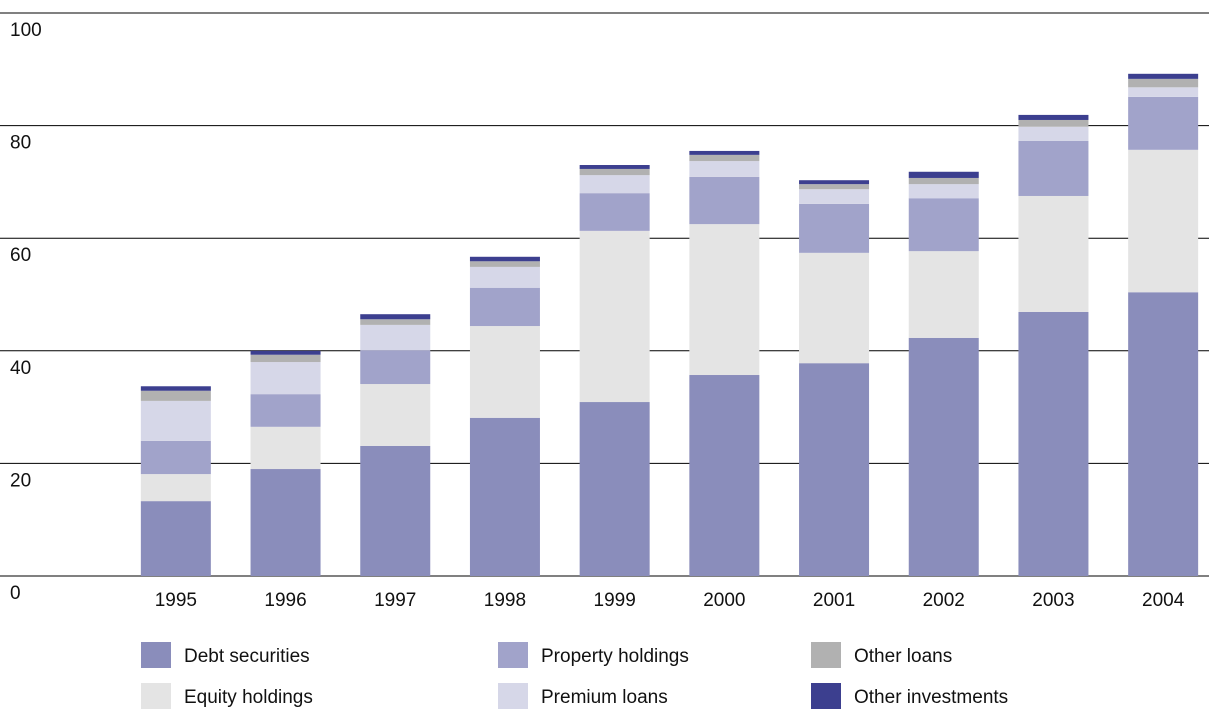 The width and height of the screenshot is (1209, 711). What do you see at coordinates (931, 697) in the screenshot?
I see `legend-label: Other investments` at bounding box center [931, 697].